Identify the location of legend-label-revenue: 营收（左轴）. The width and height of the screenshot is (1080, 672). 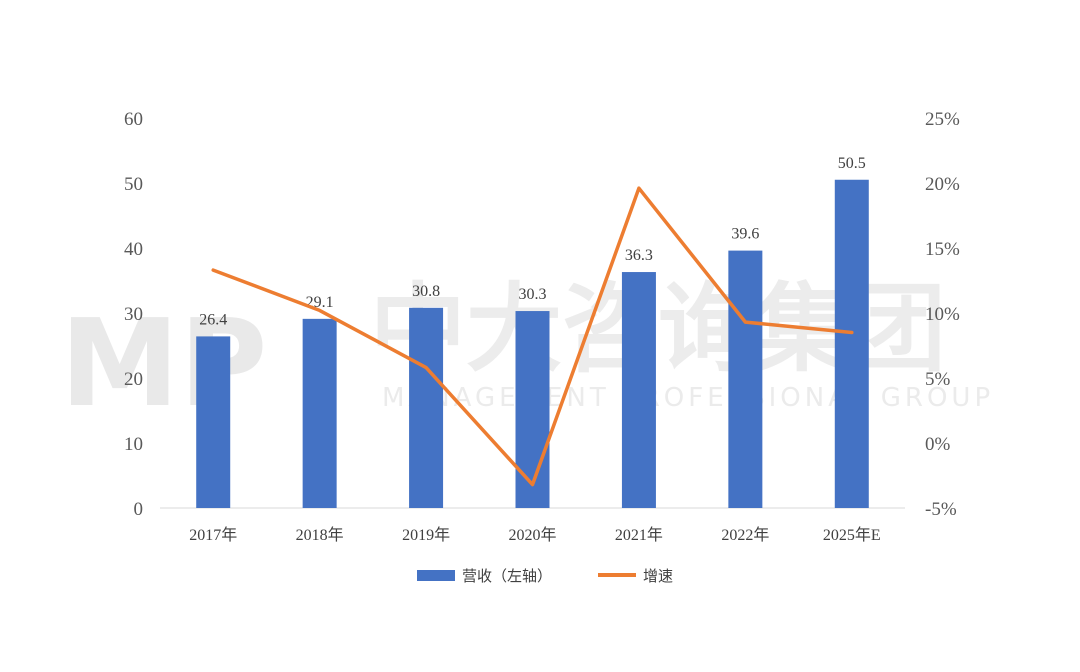
(507, 576).